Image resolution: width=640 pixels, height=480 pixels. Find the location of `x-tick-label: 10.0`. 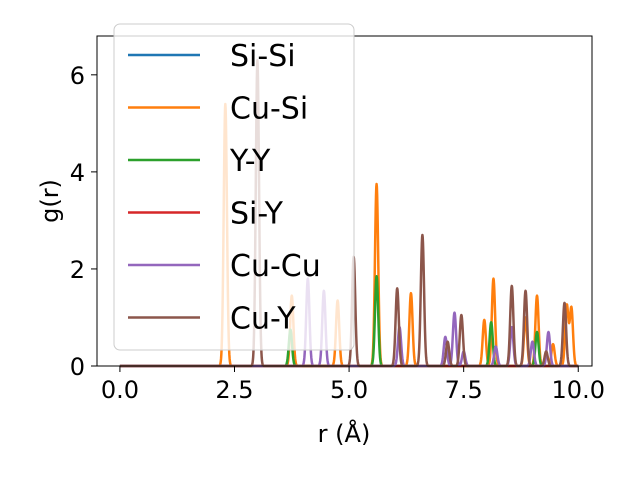

x-tick-label: 10.0 is located at coordinates (578, 390).